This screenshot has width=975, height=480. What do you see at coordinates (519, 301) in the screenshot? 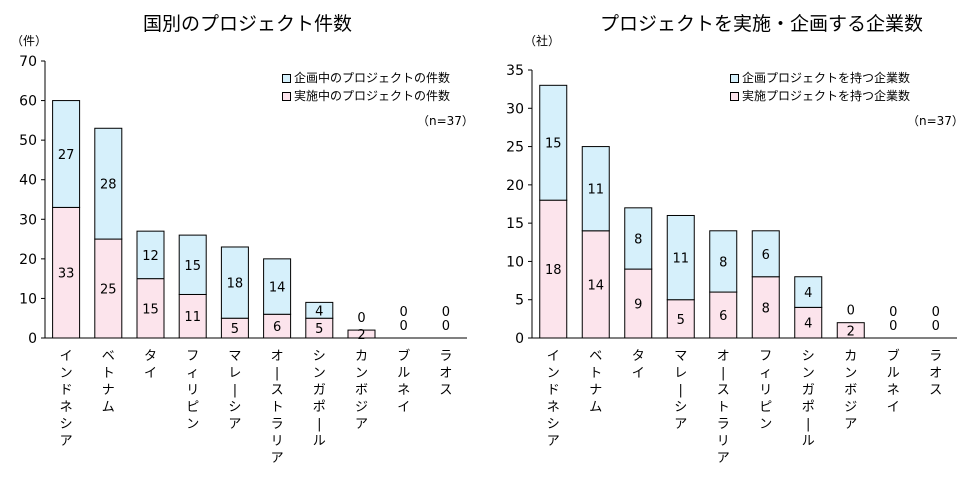
I see `y-tick-label: 5` at bounding box center [519, 301].